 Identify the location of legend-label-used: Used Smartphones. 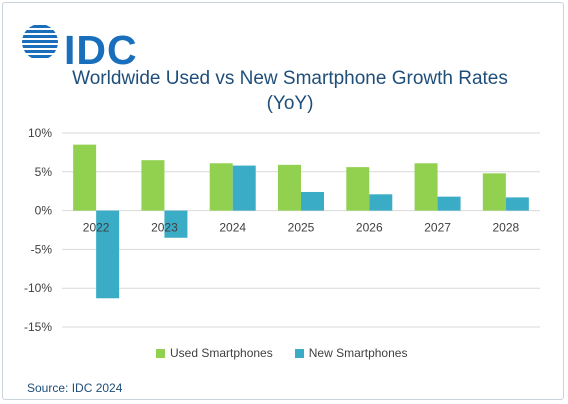
(221, 353).